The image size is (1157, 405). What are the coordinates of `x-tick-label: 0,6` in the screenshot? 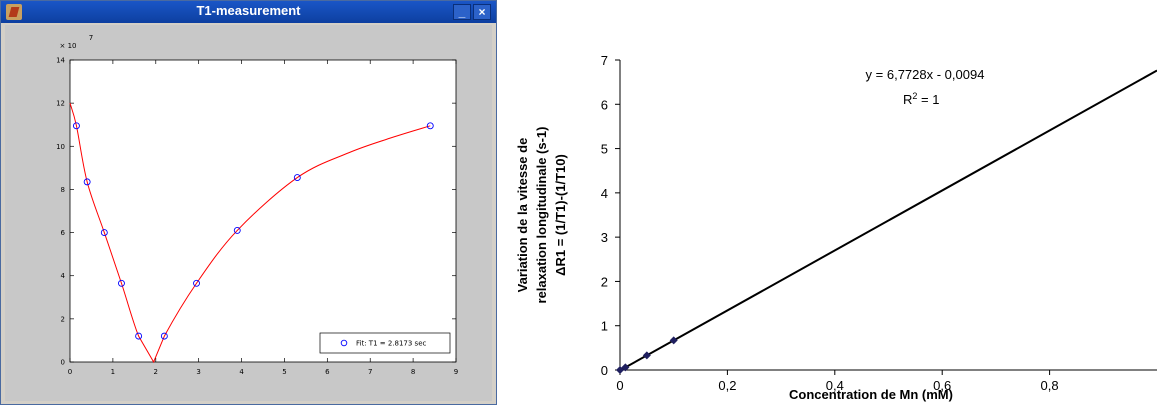 It's located at (942, 385).